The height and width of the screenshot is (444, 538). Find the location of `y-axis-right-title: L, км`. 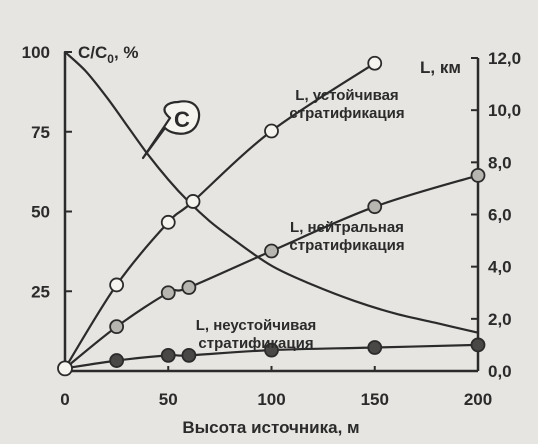

y-axis-right-title: L, км is located at coordinates (440, 67).